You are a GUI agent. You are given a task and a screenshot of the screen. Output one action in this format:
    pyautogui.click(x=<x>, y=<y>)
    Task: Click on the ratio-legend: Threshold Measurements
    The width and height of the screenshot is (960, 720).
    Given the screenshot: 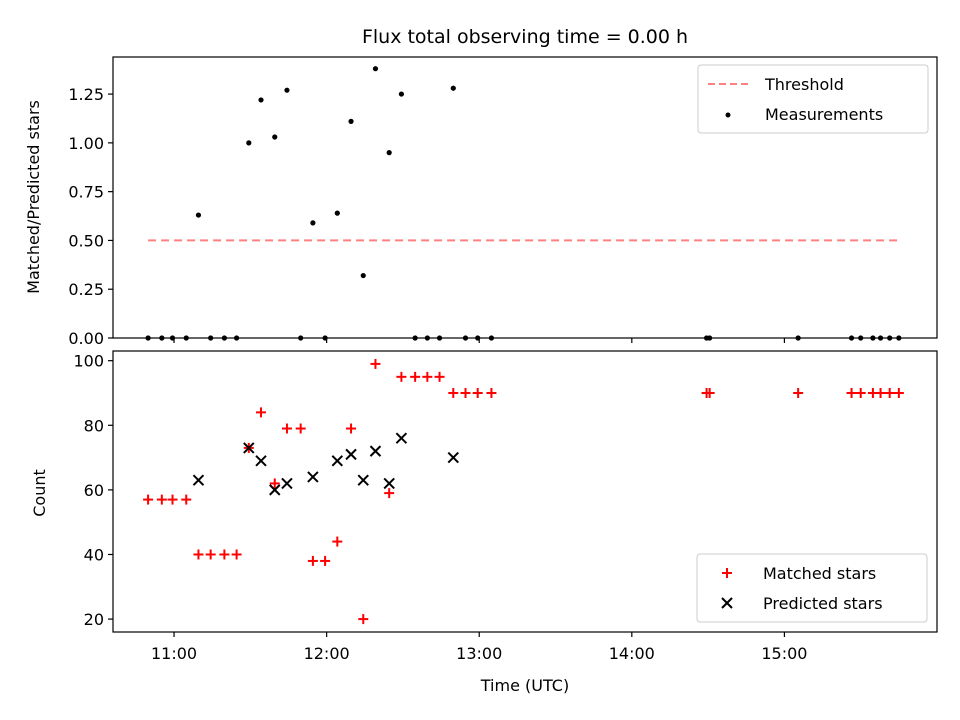 What is the action you would take?
    pyautogui.click(x=813, y=99)
    